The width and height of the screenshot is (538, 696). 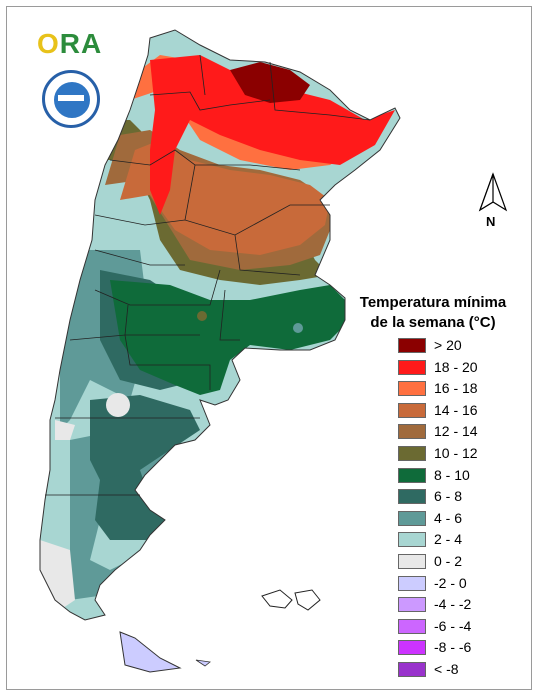 I want to click on legend-label: 8 - 10, so click(x=452, y=474).